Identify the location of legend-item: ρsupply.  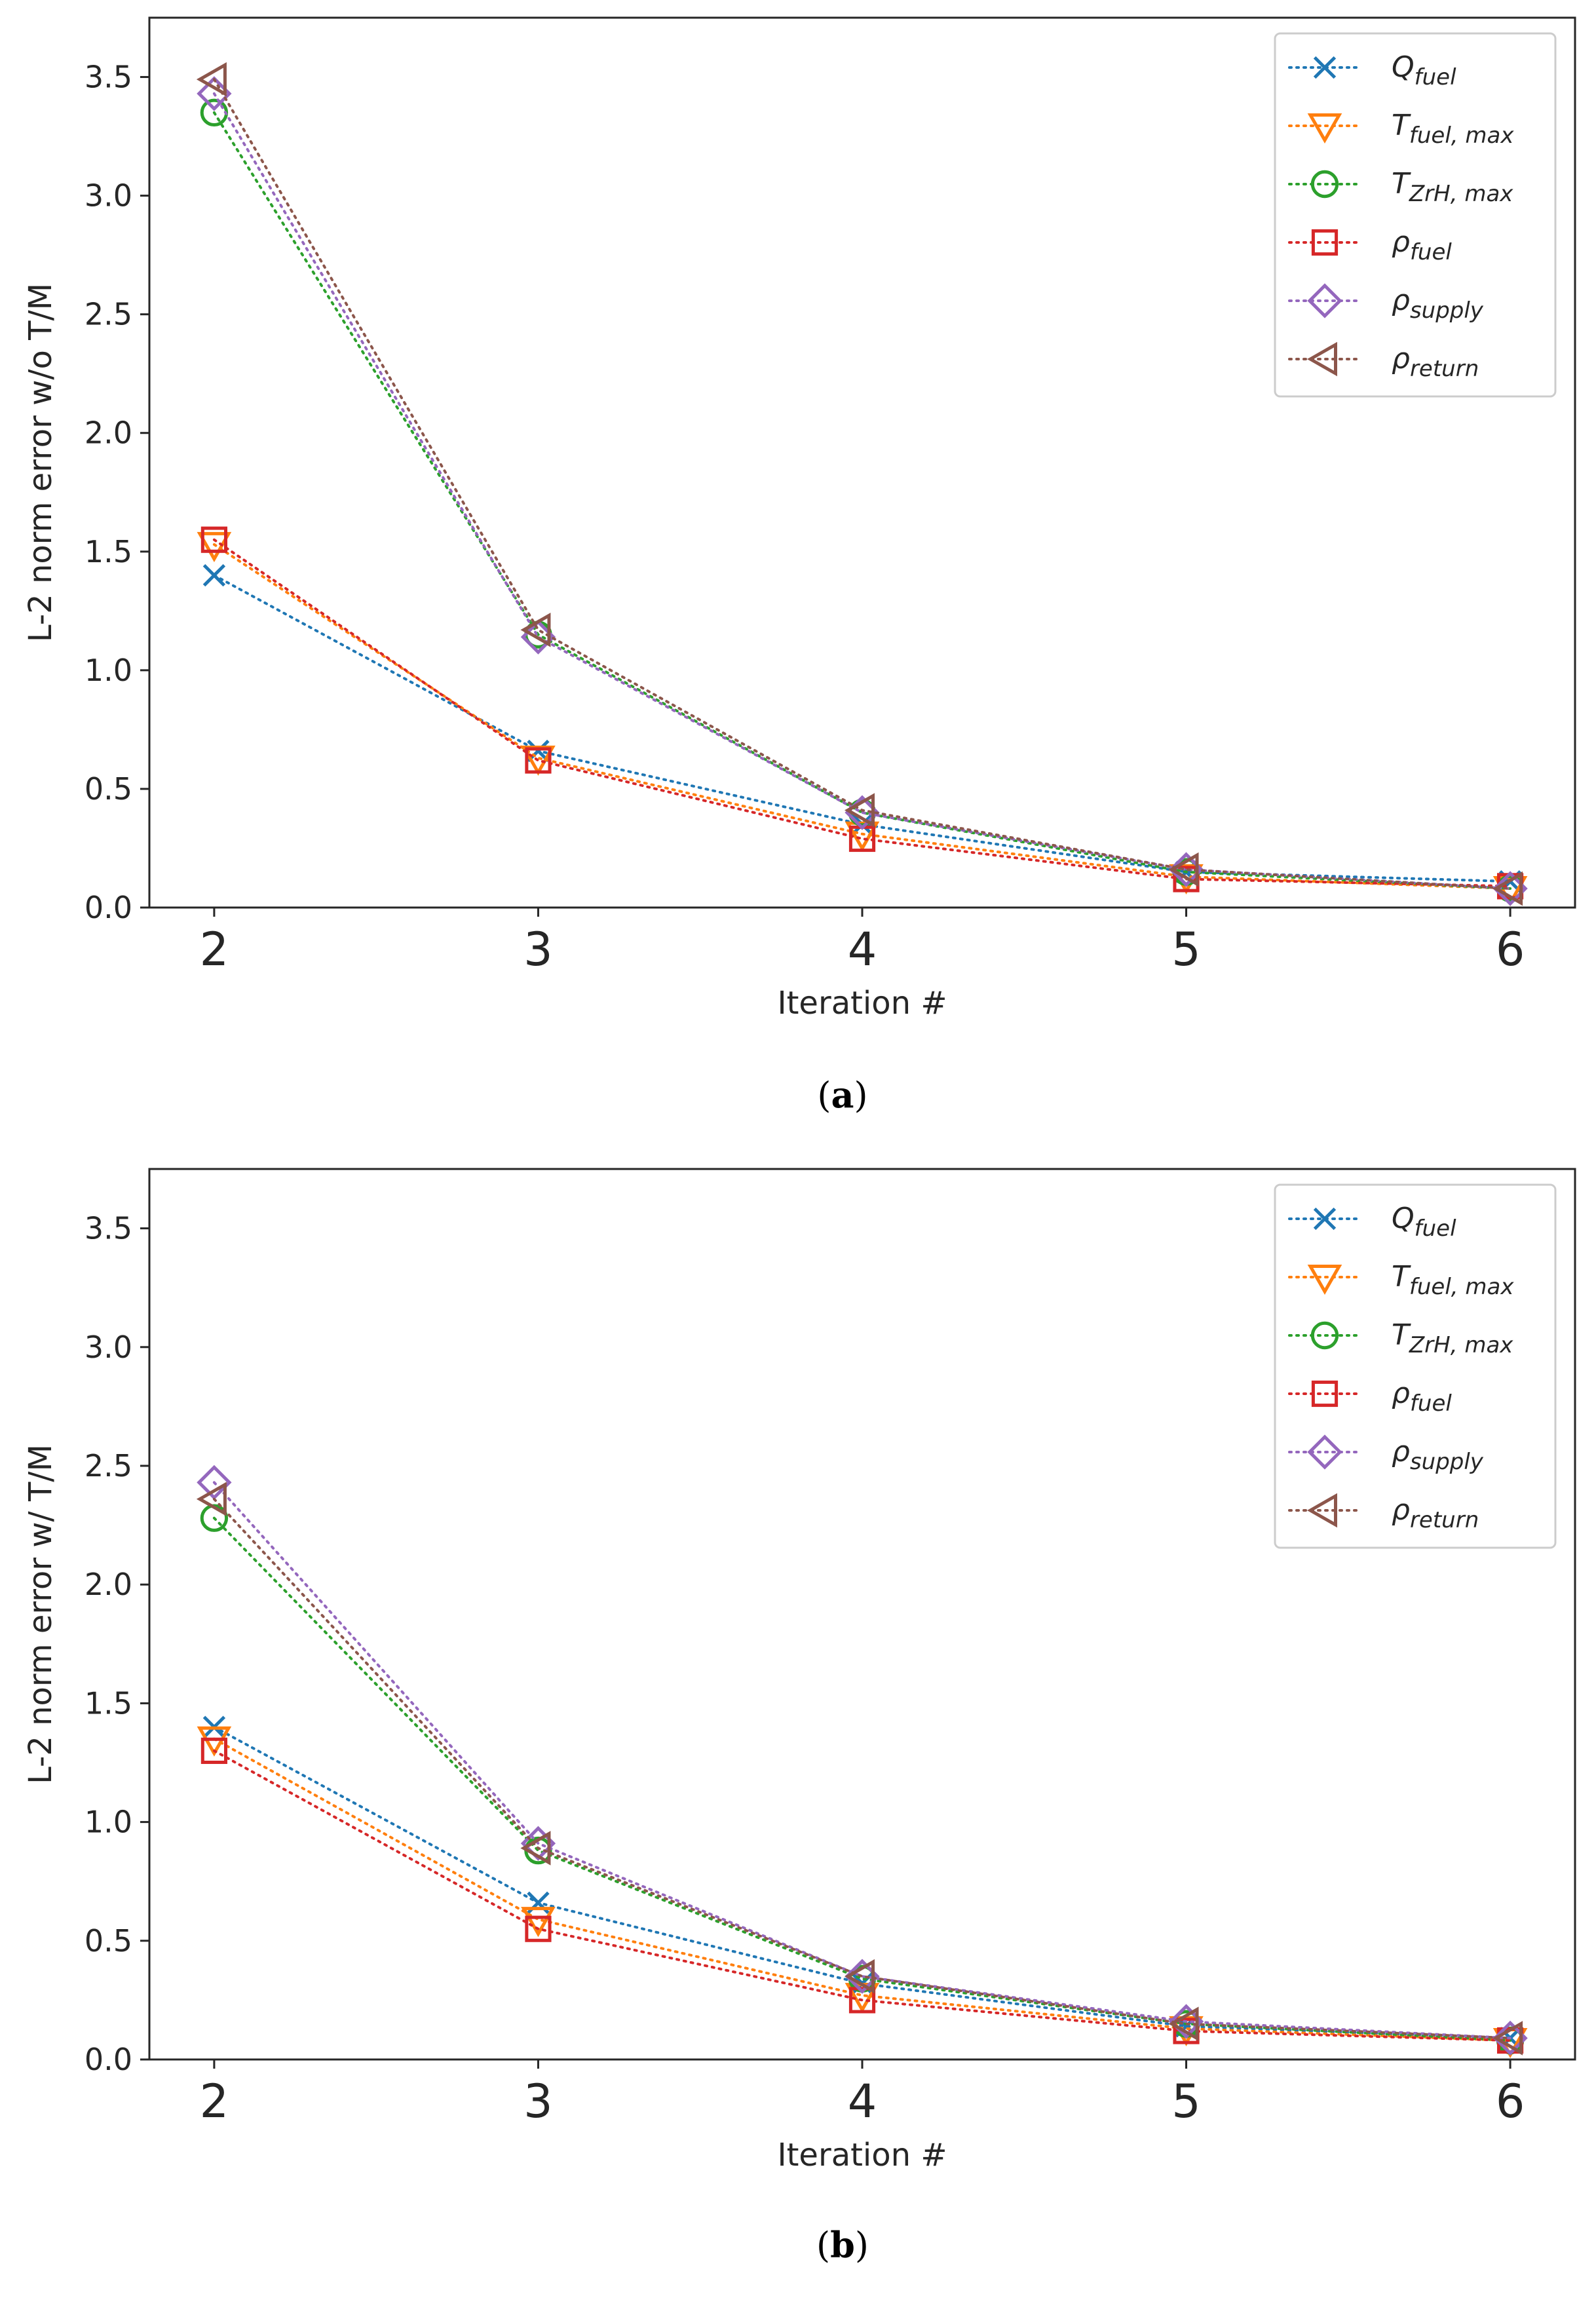
(1386, 1454).